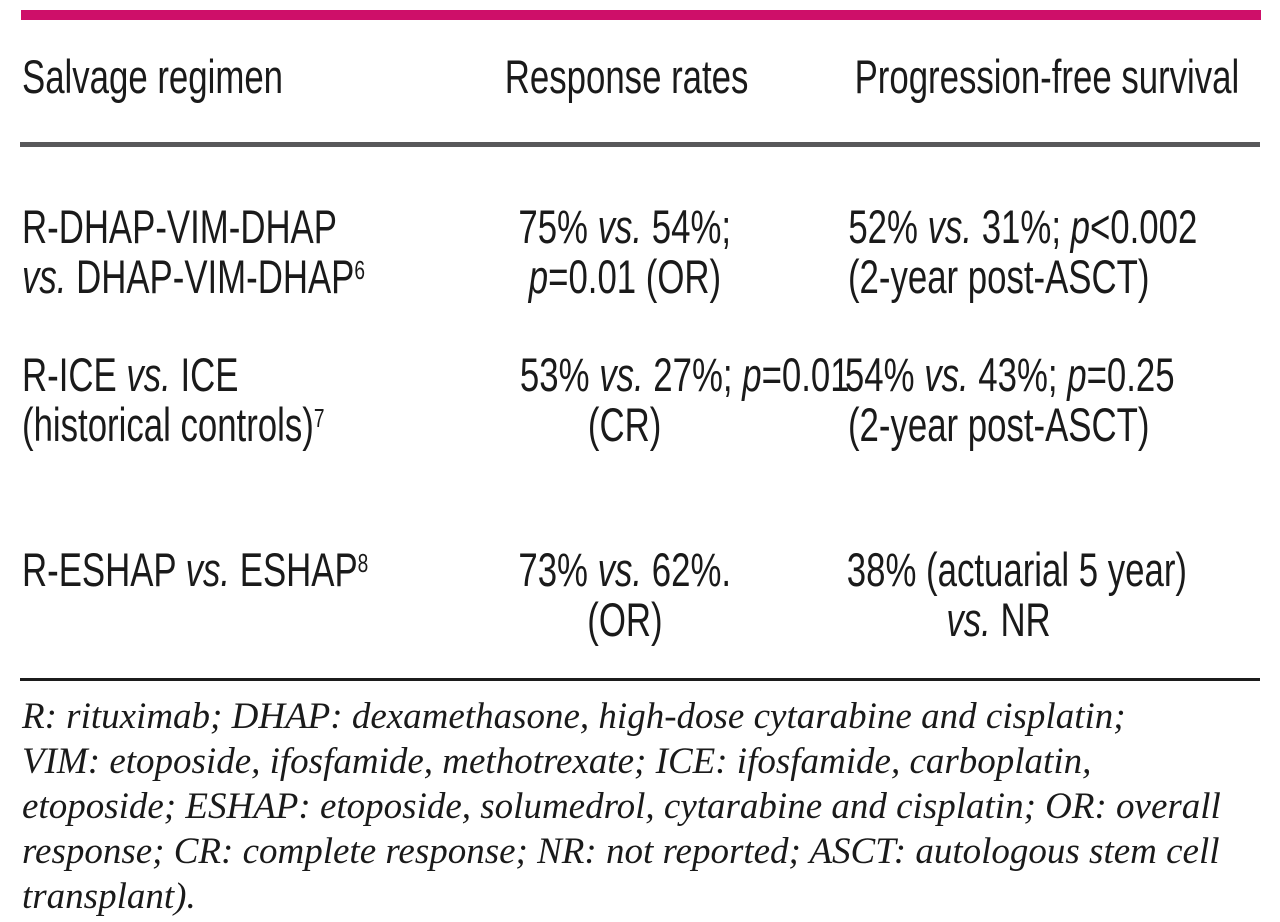 The image size is (1280, 922). I want to click on cell-progression-free-survival: 38% (actuarial 5 year) vs. NR, so click(998, 595).